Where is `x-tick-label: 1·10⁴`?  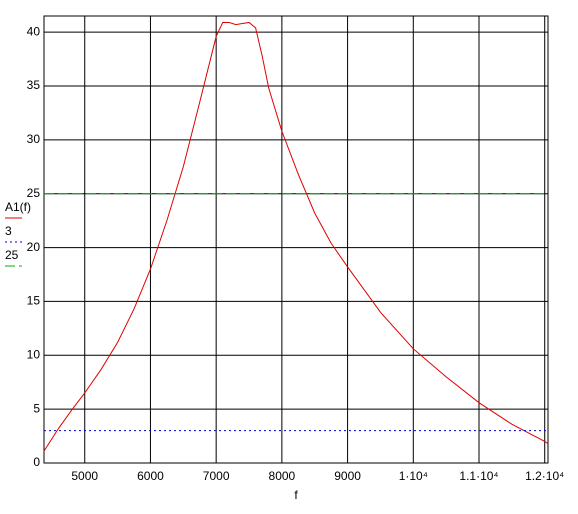
x-tick-label: 1·10⁴ is located at coordinates (413, 476).